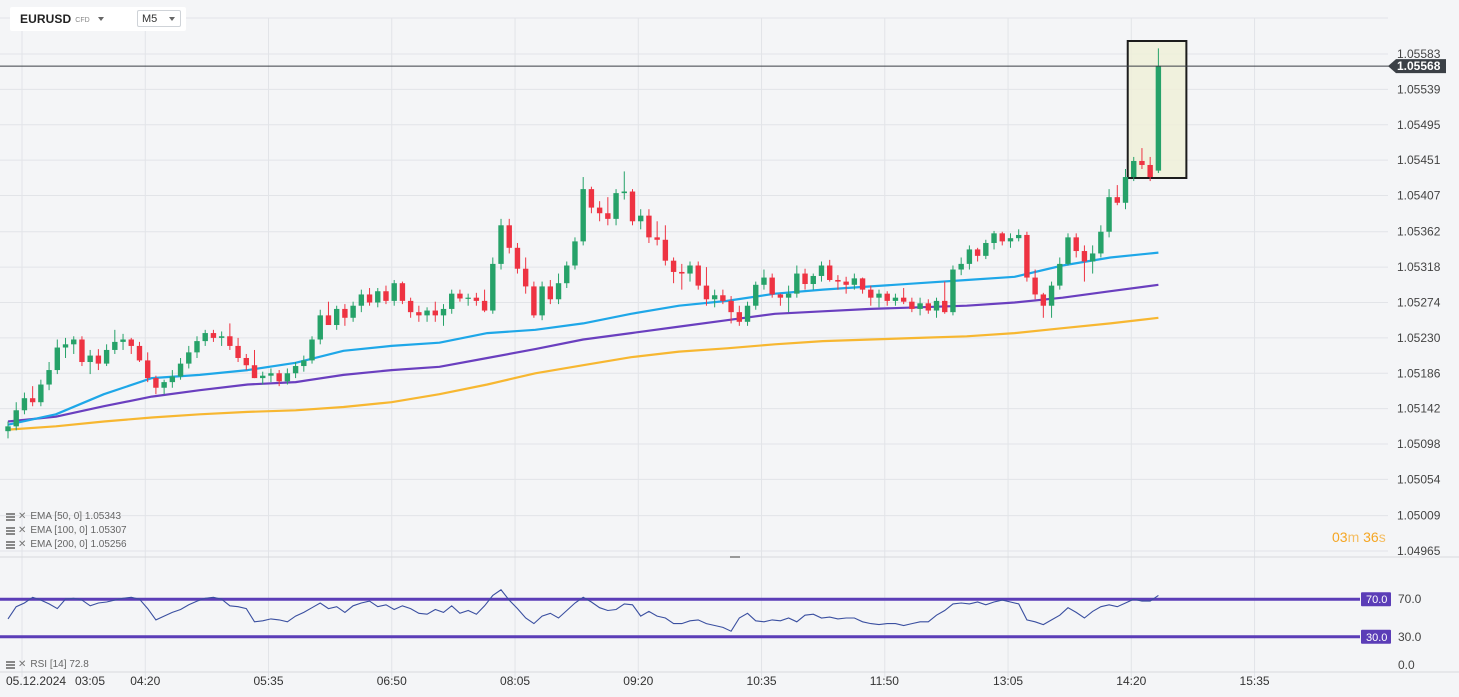  I want to click on y-tick-label: 1.05583, so click(1419, 54).